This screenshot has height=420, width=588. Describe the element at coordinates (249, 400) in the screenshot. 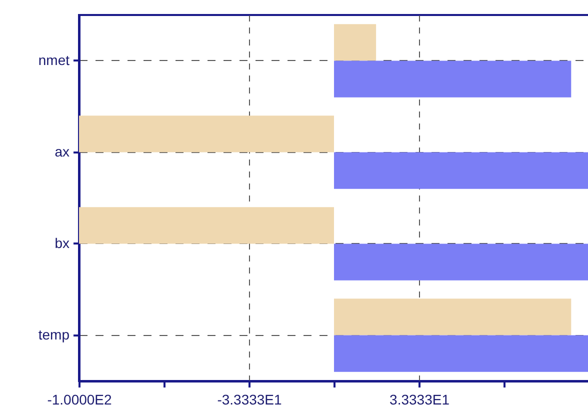

I see `x-tick-label: -3.3333E1` at that location.